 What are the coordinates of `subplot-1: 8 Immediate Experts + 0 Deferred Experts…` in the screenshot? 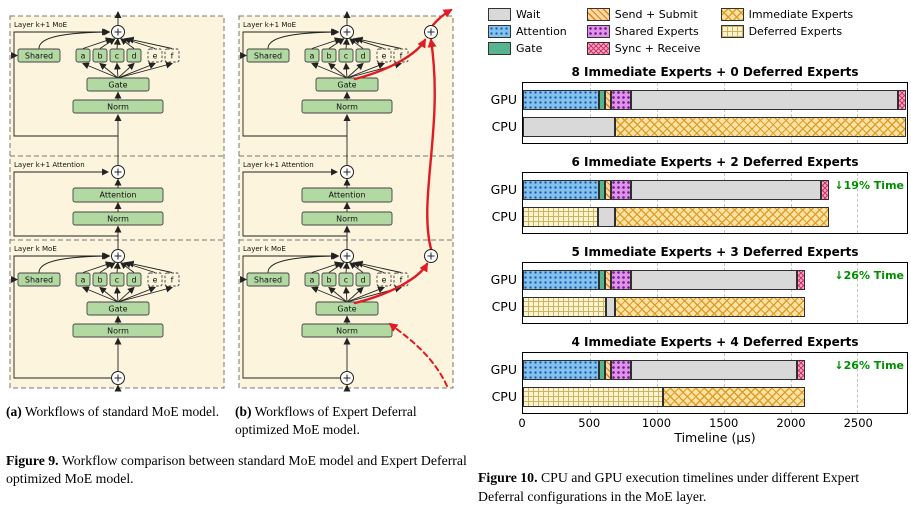 It's located at (693, 104).